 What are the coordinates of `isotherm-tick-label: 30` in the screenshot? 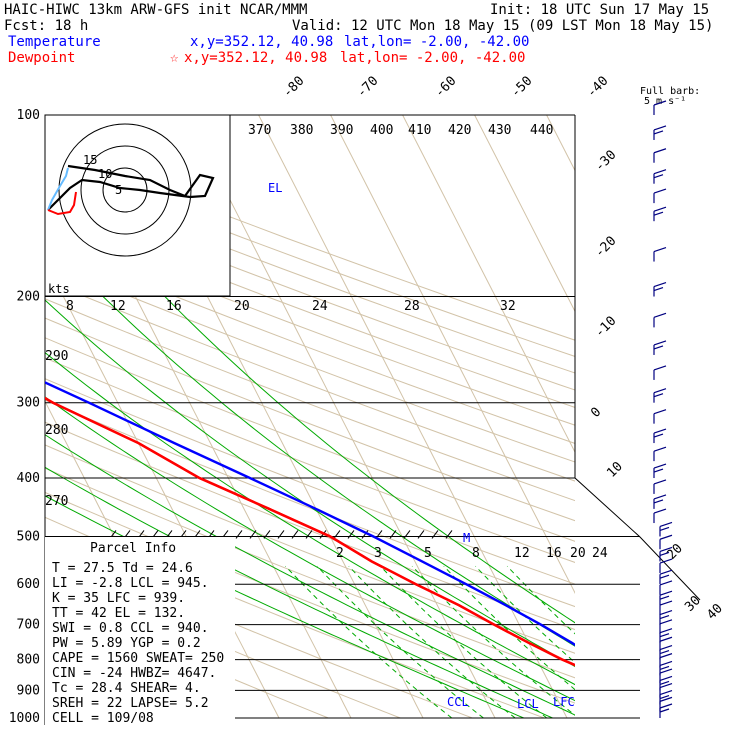 It's located at (693, 604).